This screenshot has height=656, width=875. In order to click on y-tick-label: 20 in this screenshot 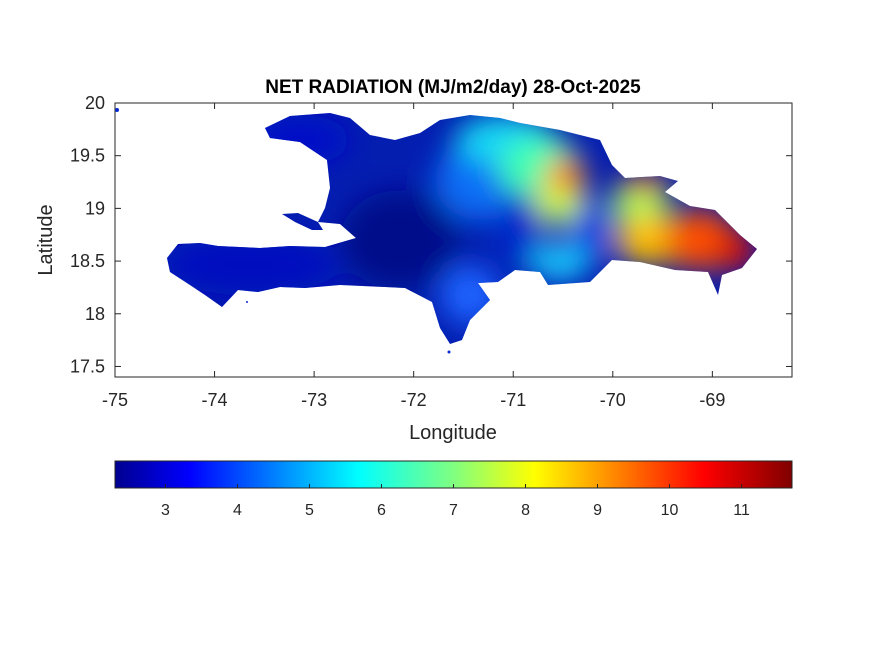, I will do `click(95, 103)`.